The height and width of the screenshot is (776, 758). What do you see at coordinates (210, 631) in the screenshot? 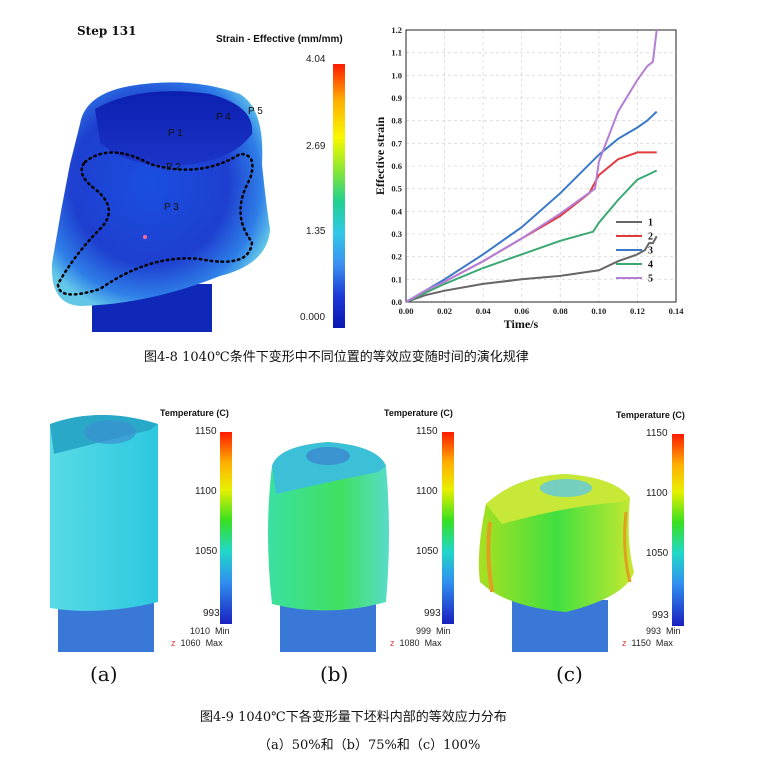
I see `temp-min-a: 1010 Min` at bounding box center [210, 631].